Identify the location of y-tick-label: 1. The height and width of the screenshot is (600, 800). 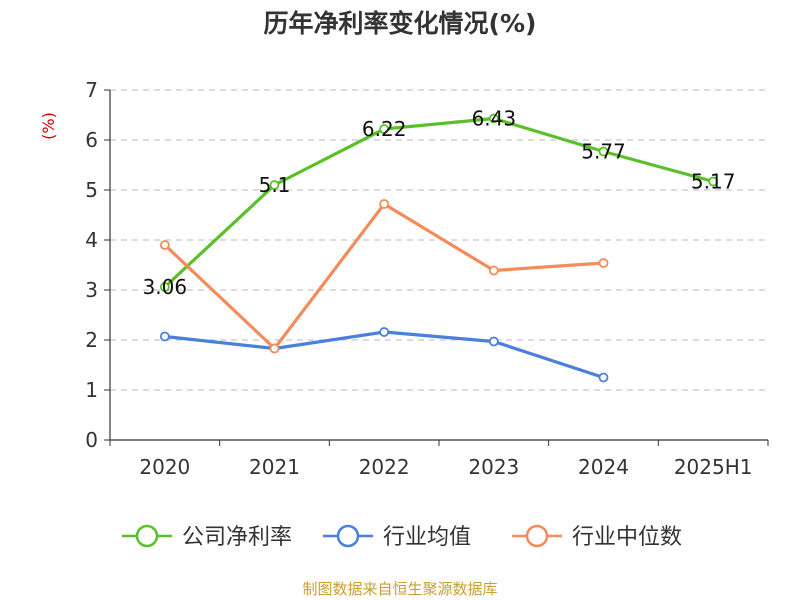
(91, 390).